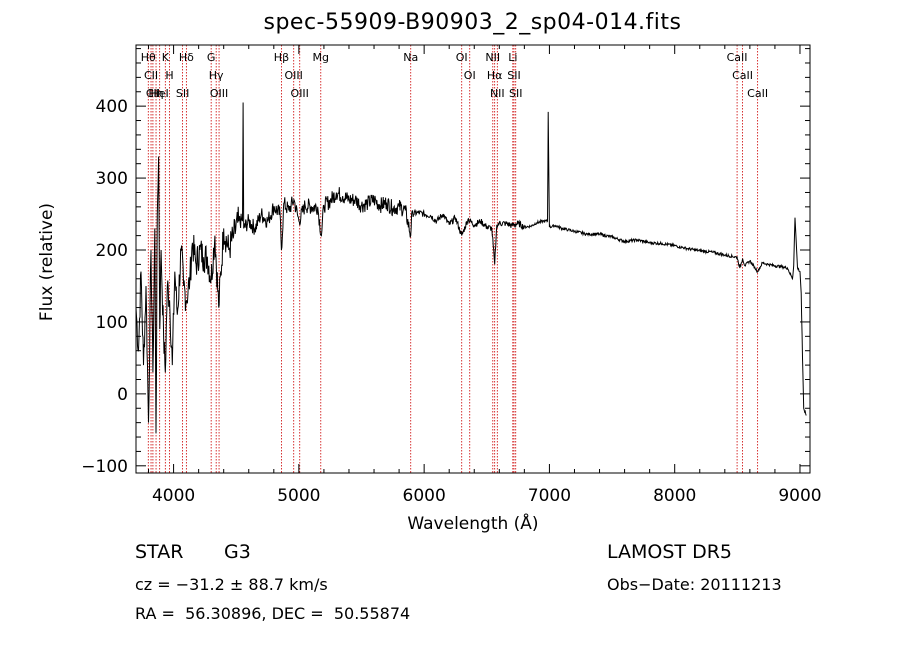 The width and height of the screenshot is (900, 649). I want to click on redshift-velocity: cz = −31.2 ± 88.7 km/s, so click(231, 584).